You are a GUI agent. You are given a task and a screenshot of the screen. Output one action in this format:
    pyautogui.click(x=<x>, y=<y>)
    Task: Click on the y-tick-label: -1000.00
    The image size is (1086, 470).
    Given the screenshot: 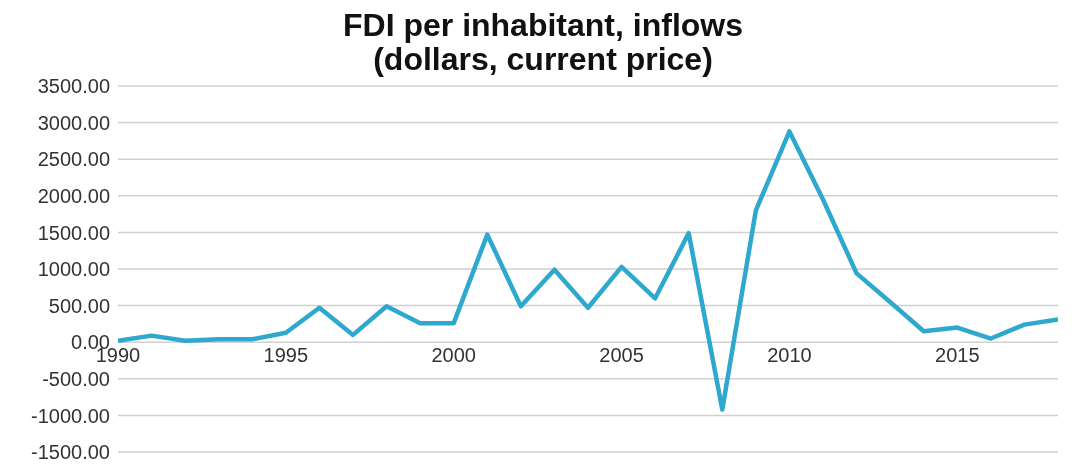 What is the action you would take?
    pyautogui.click(x=70, y=415)
    